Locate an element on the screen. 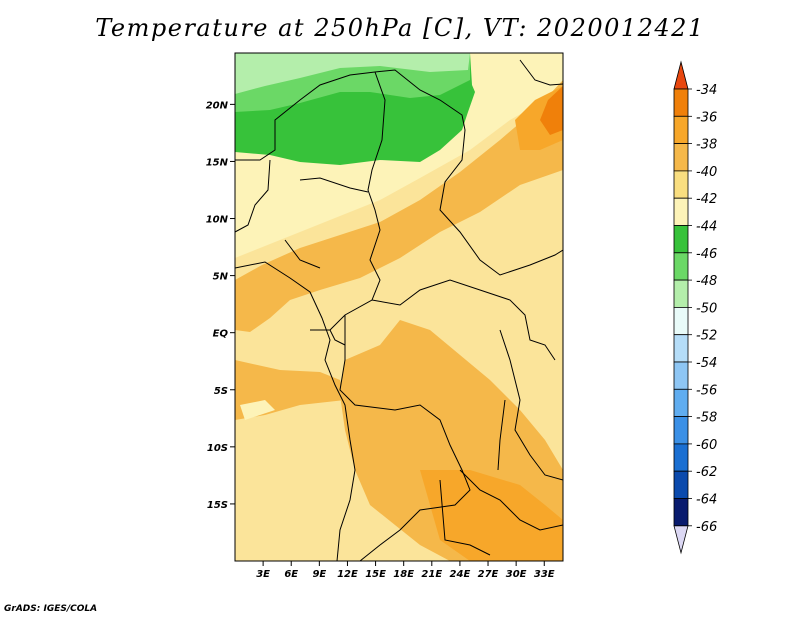 The width and height of the screenshot is (800, 618). colorbar-label: -44 is located at coordinates (706, 227).